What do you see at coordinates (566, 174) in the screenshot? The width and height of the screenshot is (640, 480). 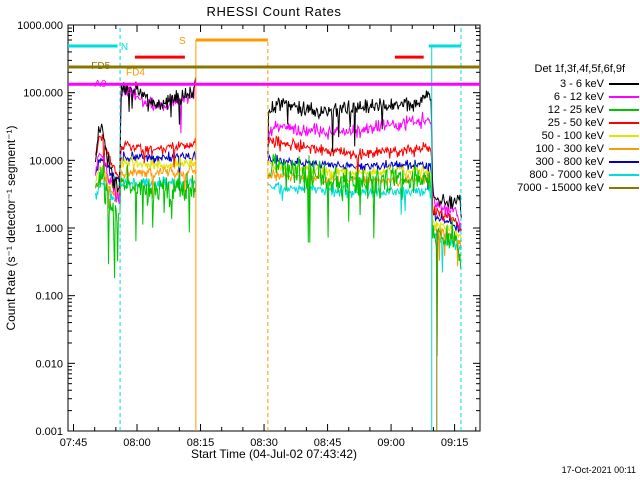 I see `legend-entry-label: 800 - 7000 keV` at bounding box center [566, 174].